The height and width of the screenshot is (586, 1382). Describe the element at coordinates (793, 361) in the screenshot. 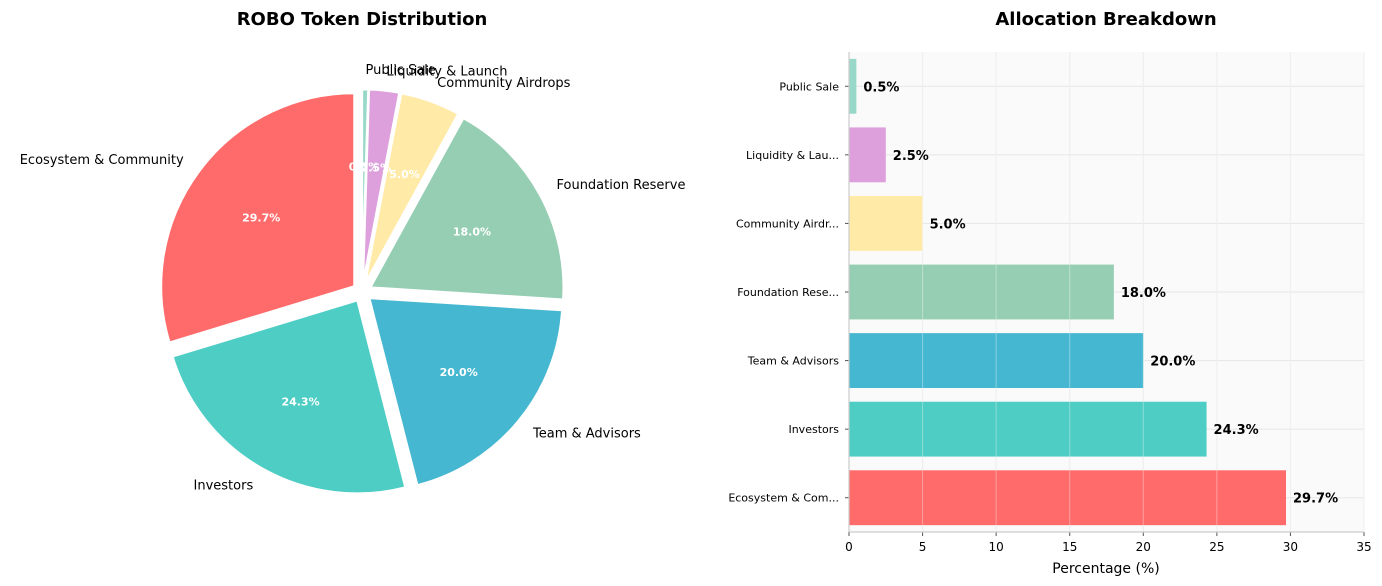

I see `category-label: Team & Advisors` at that location.